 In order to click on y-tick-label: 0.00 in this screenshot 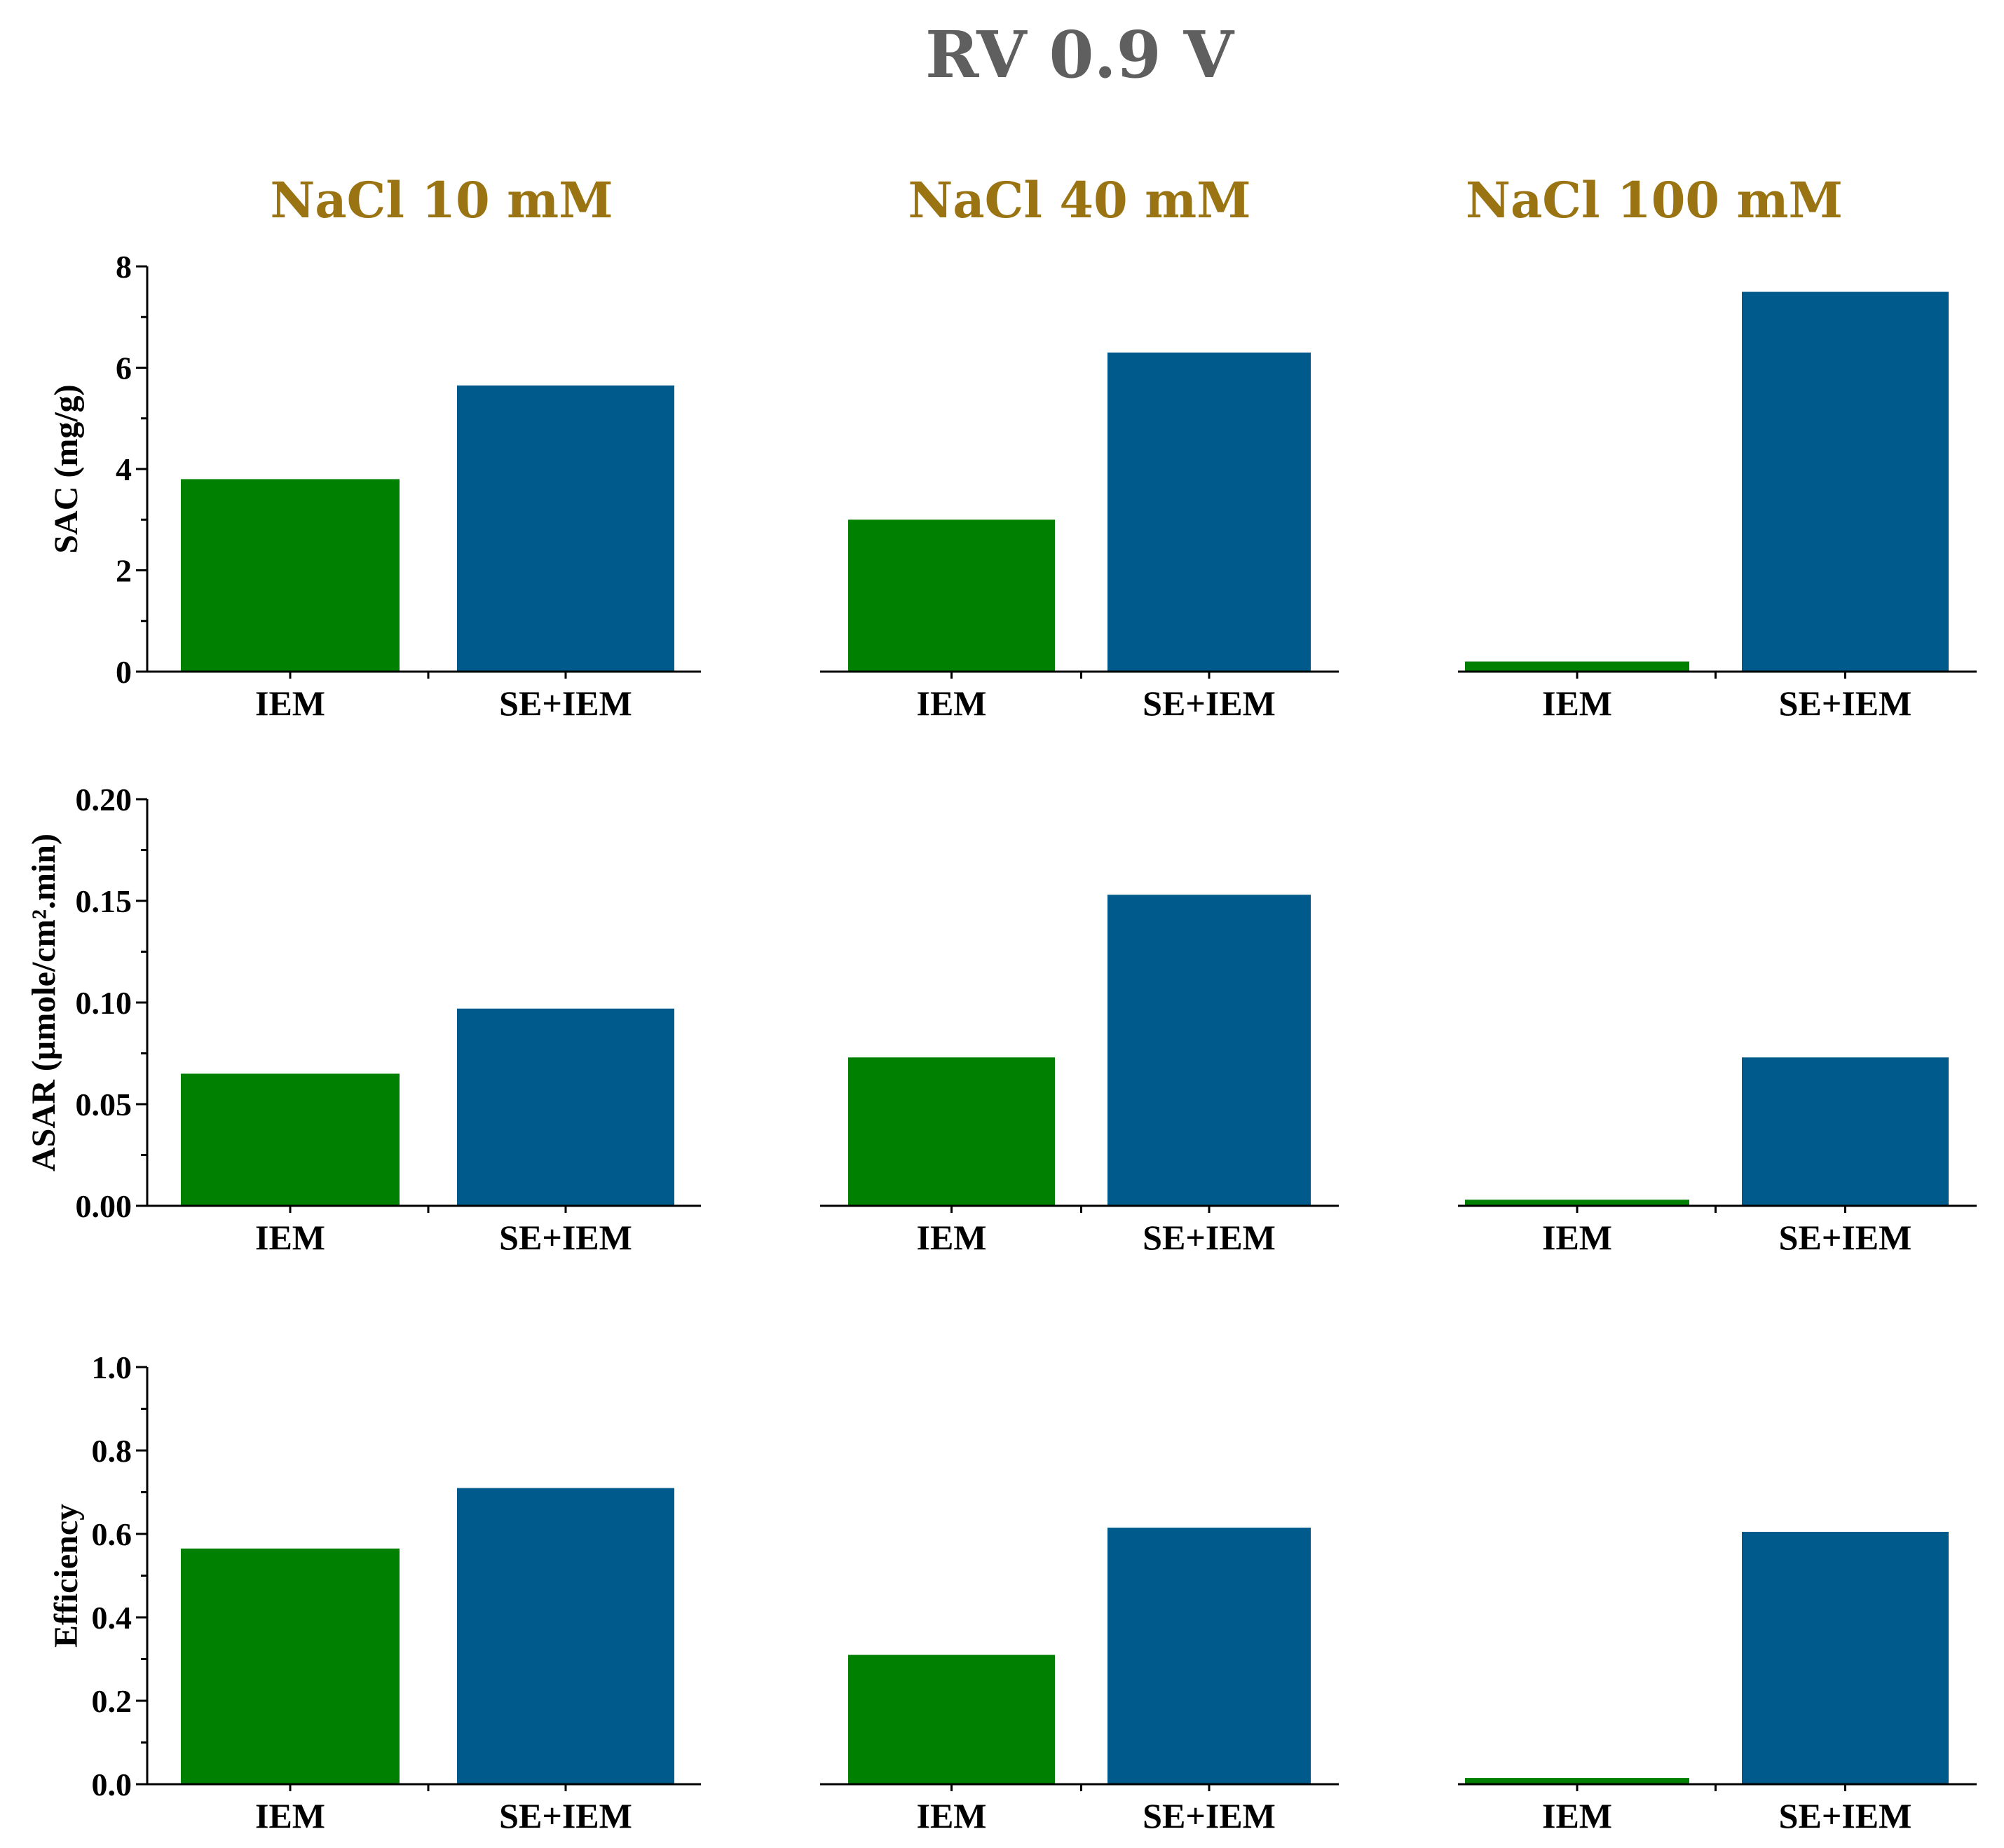, I will do `click(104, 1206)`.